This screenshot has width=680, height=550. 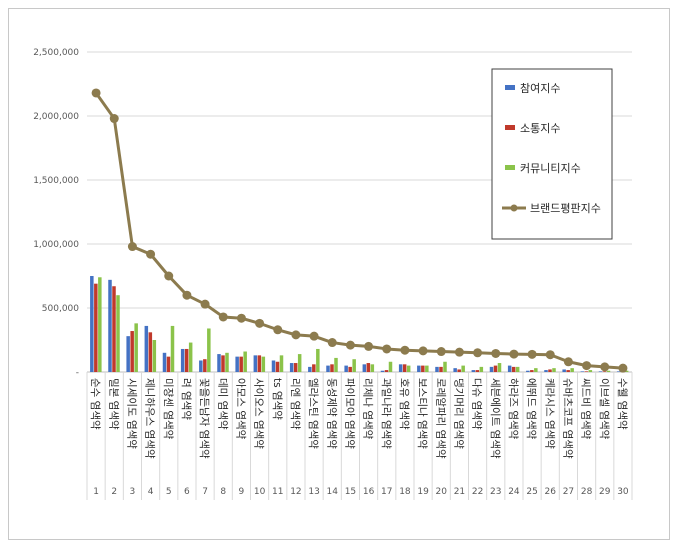 I want to click on category-label: ts 염색약, so click(x=277, y=399).